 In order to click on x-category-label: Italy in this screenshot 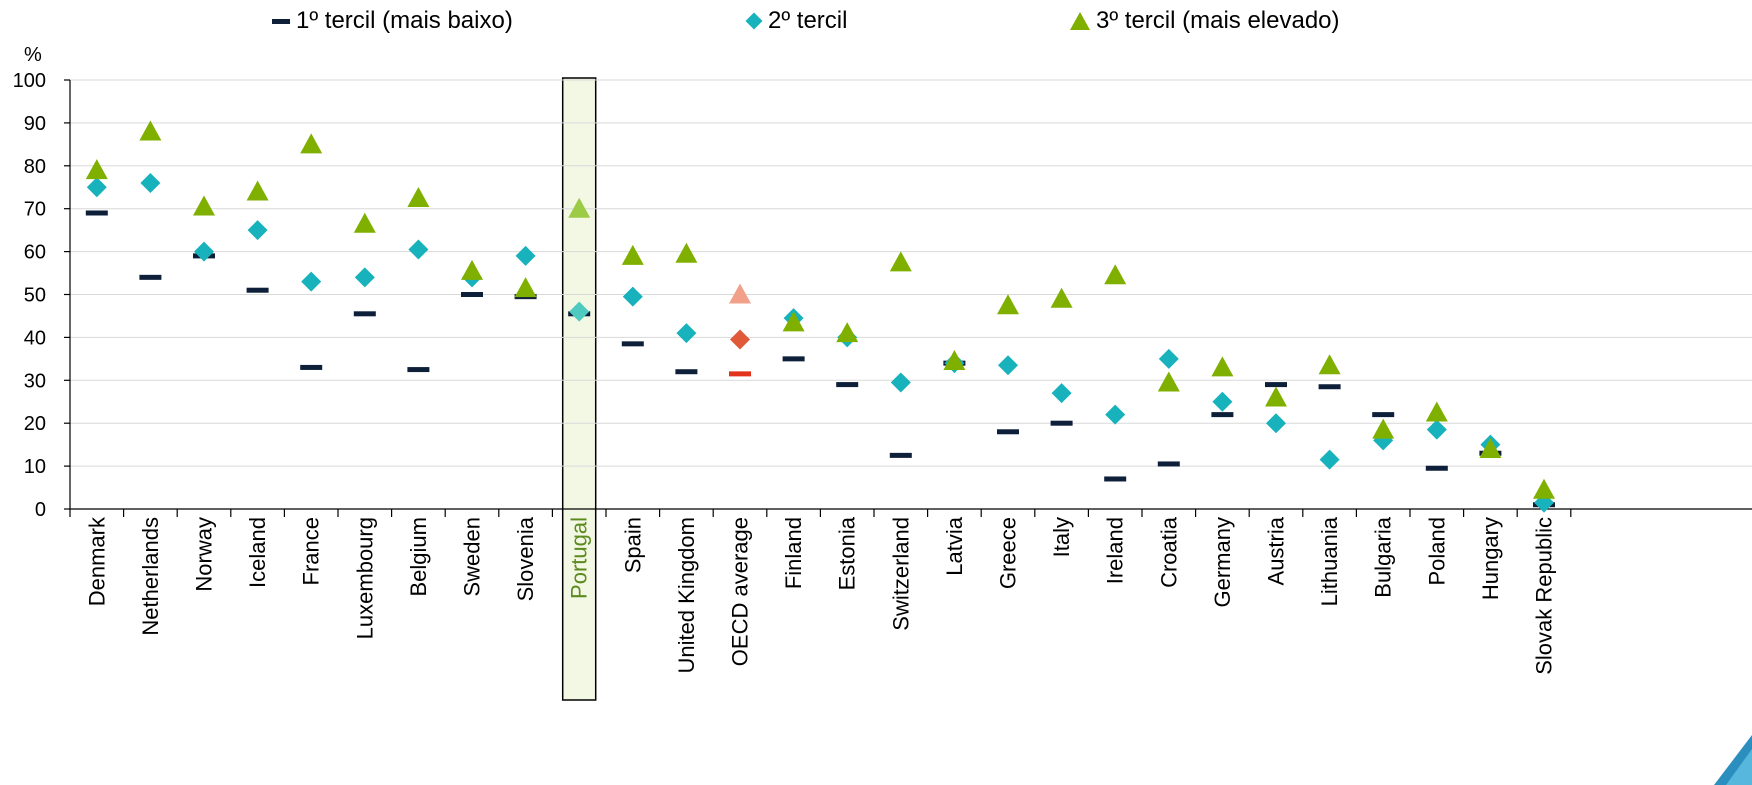, I will do `click(1061, 537)`.